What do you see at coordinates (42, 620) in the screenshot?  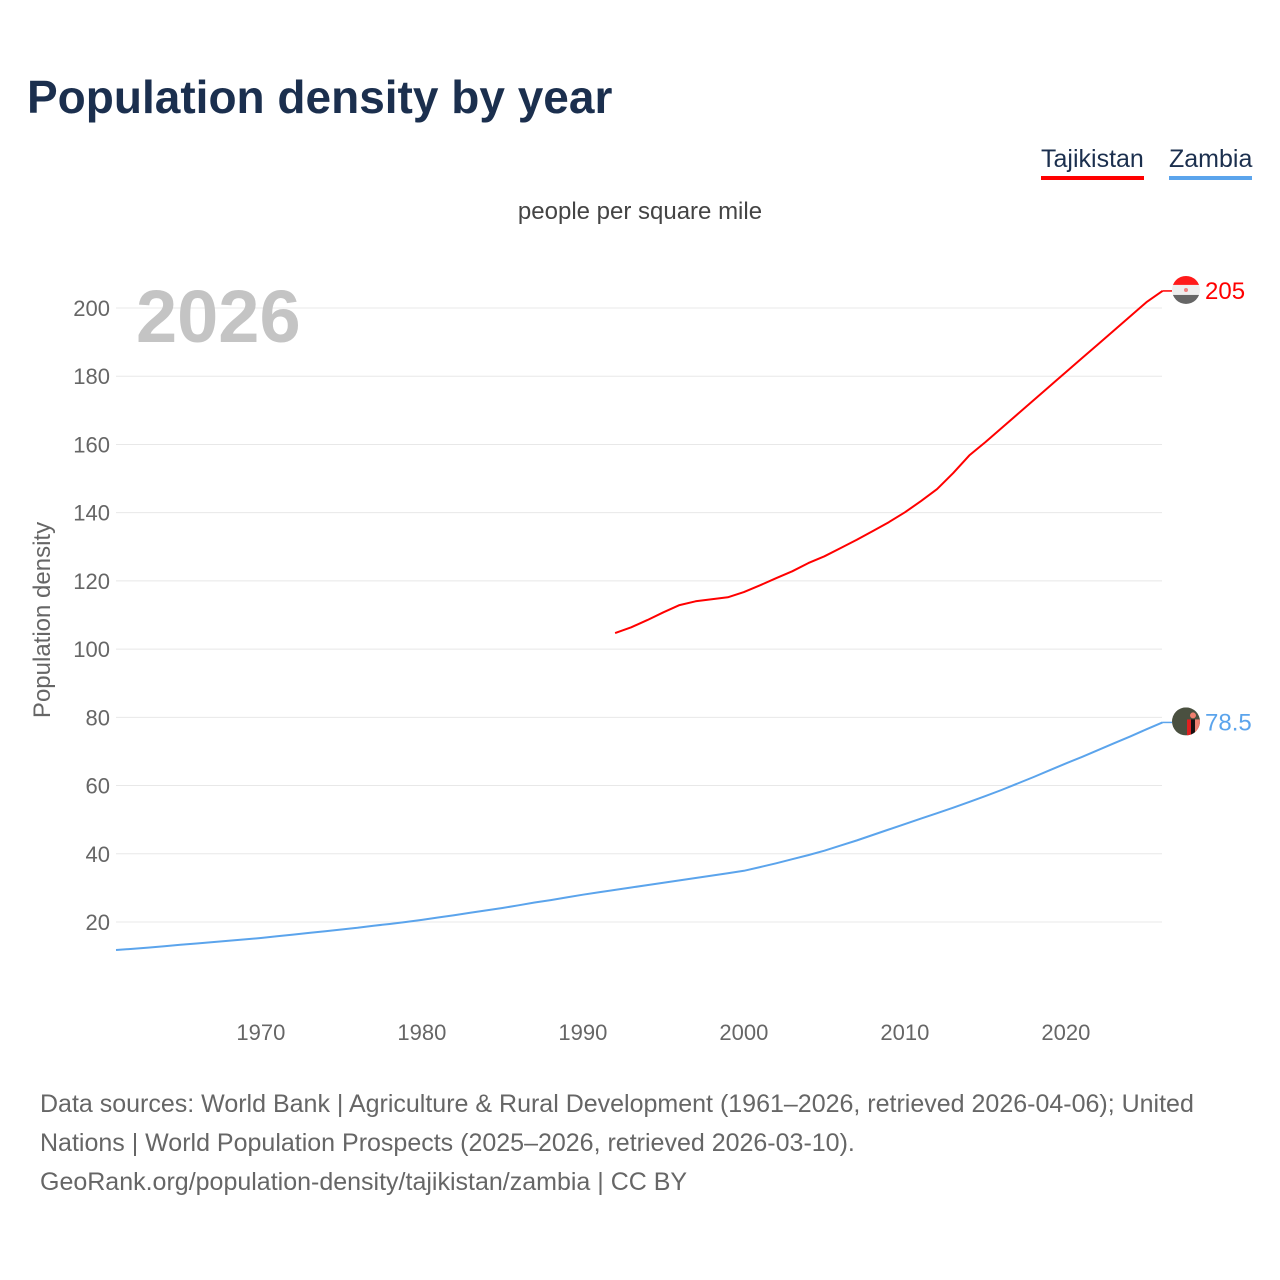 I see `y-axis-label: Population density` at bounding box center [42, 620].